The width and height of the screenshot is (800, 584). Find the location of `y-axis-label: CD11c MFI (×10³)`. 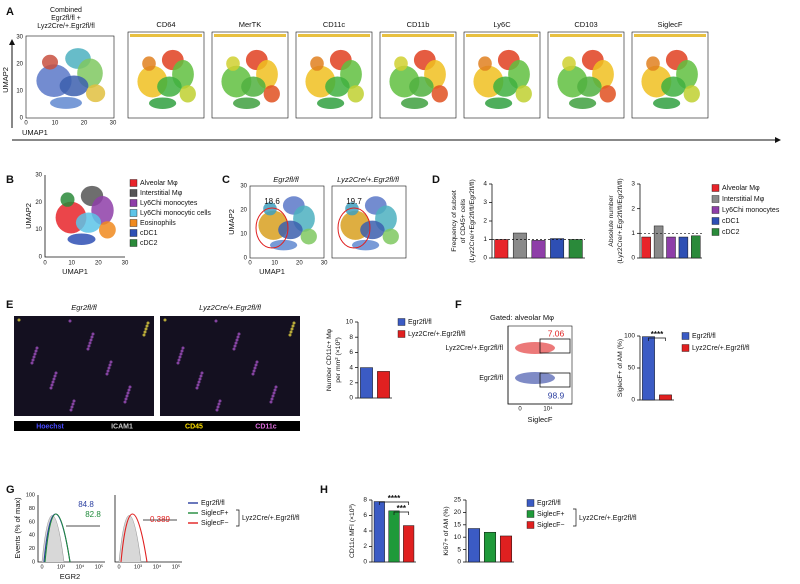

y-axis-label: CD11c MFI (×10³) is located at coordinates (352, 531).